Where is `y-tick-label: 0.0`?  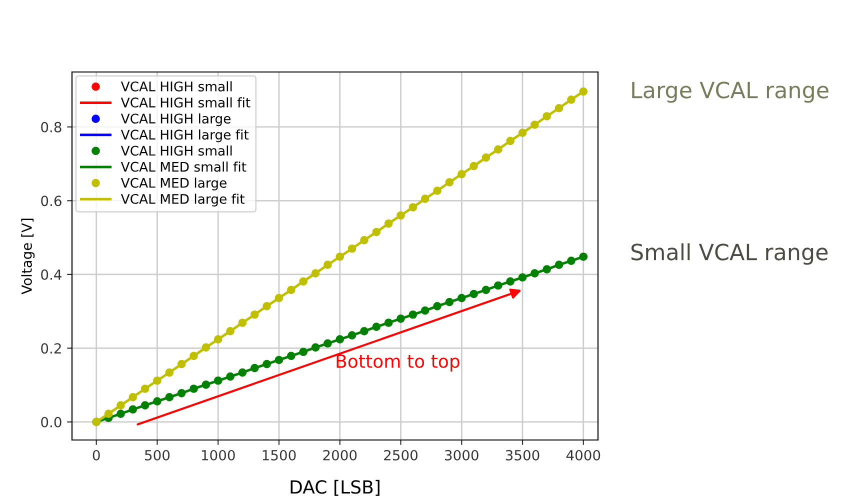 y-tick-label: 0.0 is located at coordinates (51, 422).